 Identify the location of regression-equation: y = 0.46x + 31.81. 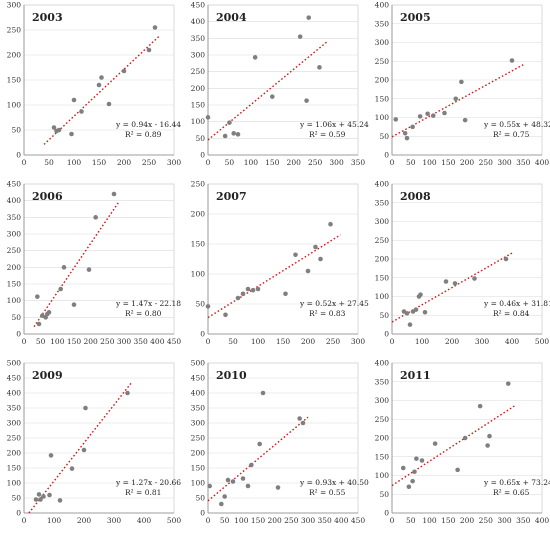
(516, 303).